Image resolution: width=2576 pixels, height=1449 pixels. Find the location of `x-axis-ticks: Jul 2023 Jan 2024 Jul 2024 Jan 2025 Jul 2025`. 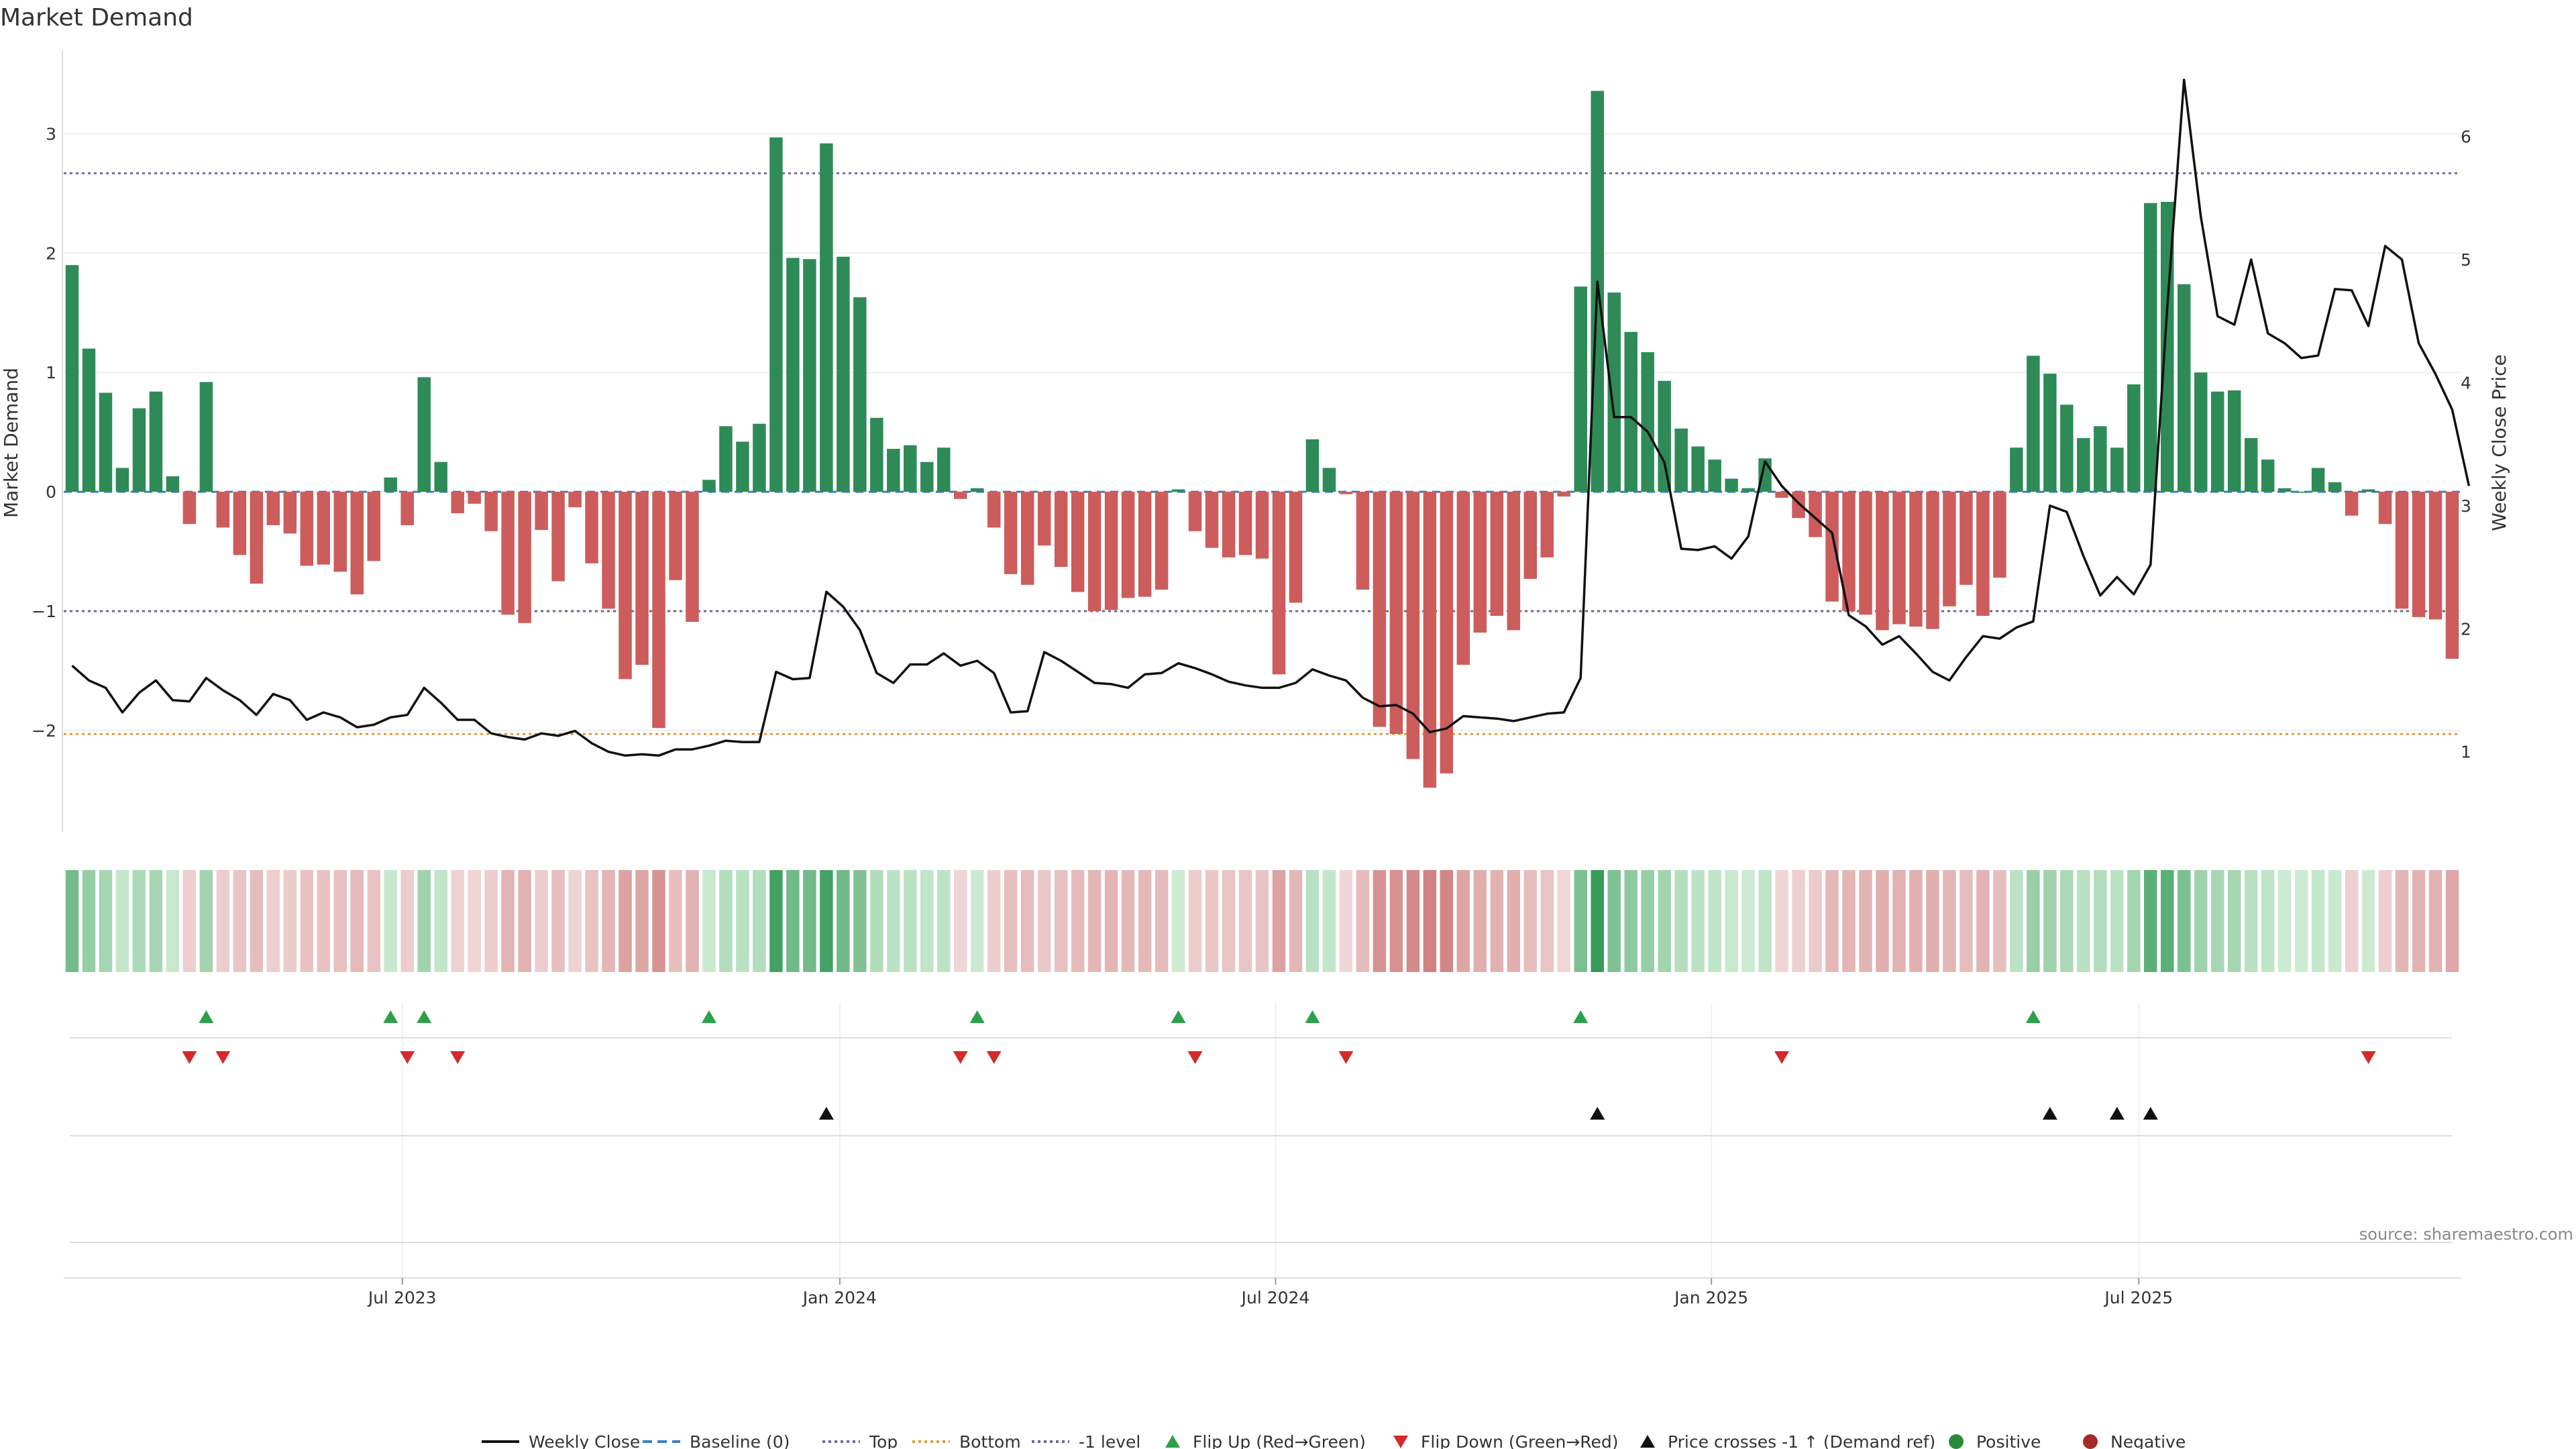

x-axis-ticks: Jul 2023 Jan 2024 Jul 2024 Jan 2025 Jul 2025 is located at coordinates (1270, 1292).